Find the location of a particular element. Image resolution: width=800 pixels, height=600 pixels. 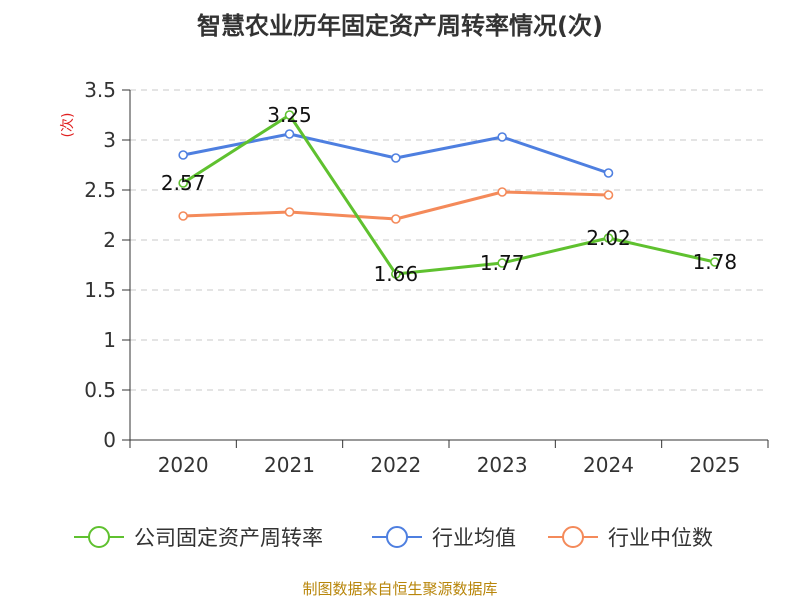

legend-label: 行业中位数 is located at coordinates (660, 538).